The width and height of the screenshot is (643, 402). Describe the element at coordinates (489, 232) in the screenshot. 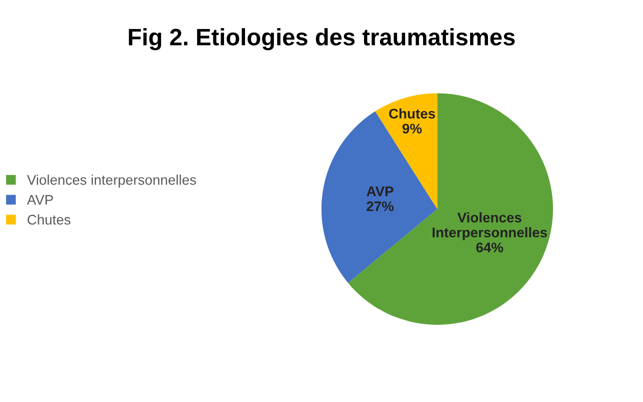

I see `data-label: Violences Interpersonnelles 64%` at that location.